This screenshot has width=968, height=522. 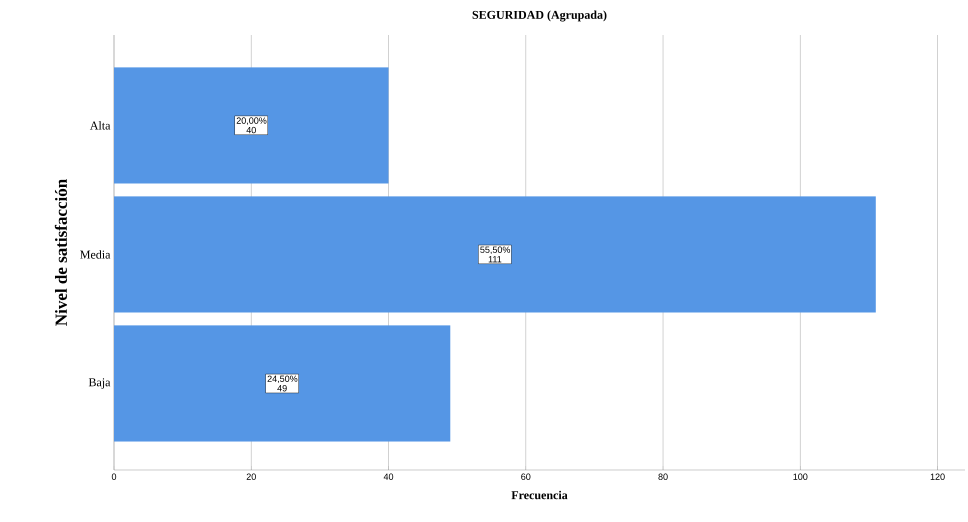 I want to click on data-label: 55,50% 111, so click(x=495, y=254).